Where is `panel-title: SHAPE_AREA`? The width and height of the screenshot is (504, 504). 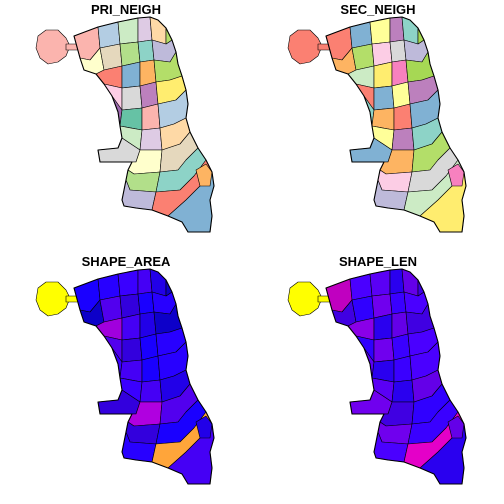 panel-title: SHAPE_AREA is located at coordinates (126, 261).